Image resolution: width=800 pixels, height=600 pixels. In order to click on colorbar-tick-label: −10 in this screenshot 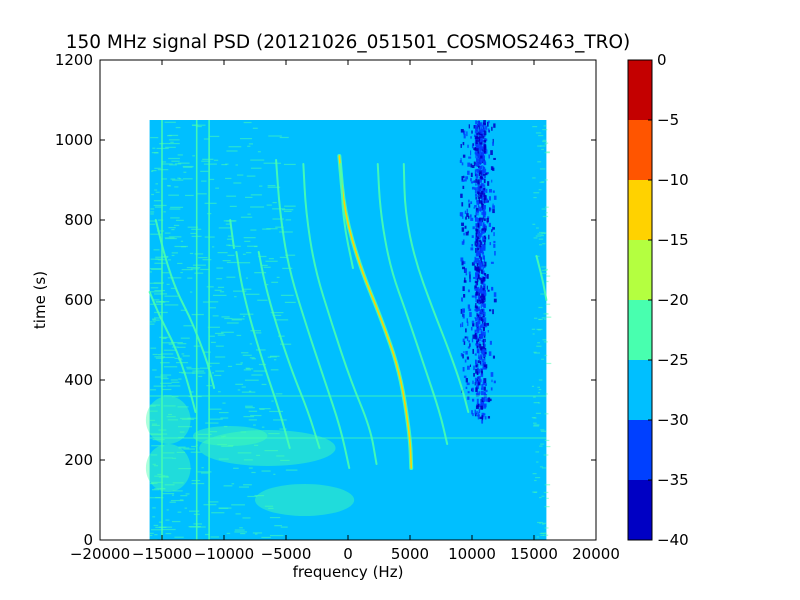, I will do `click(673, 180)`.